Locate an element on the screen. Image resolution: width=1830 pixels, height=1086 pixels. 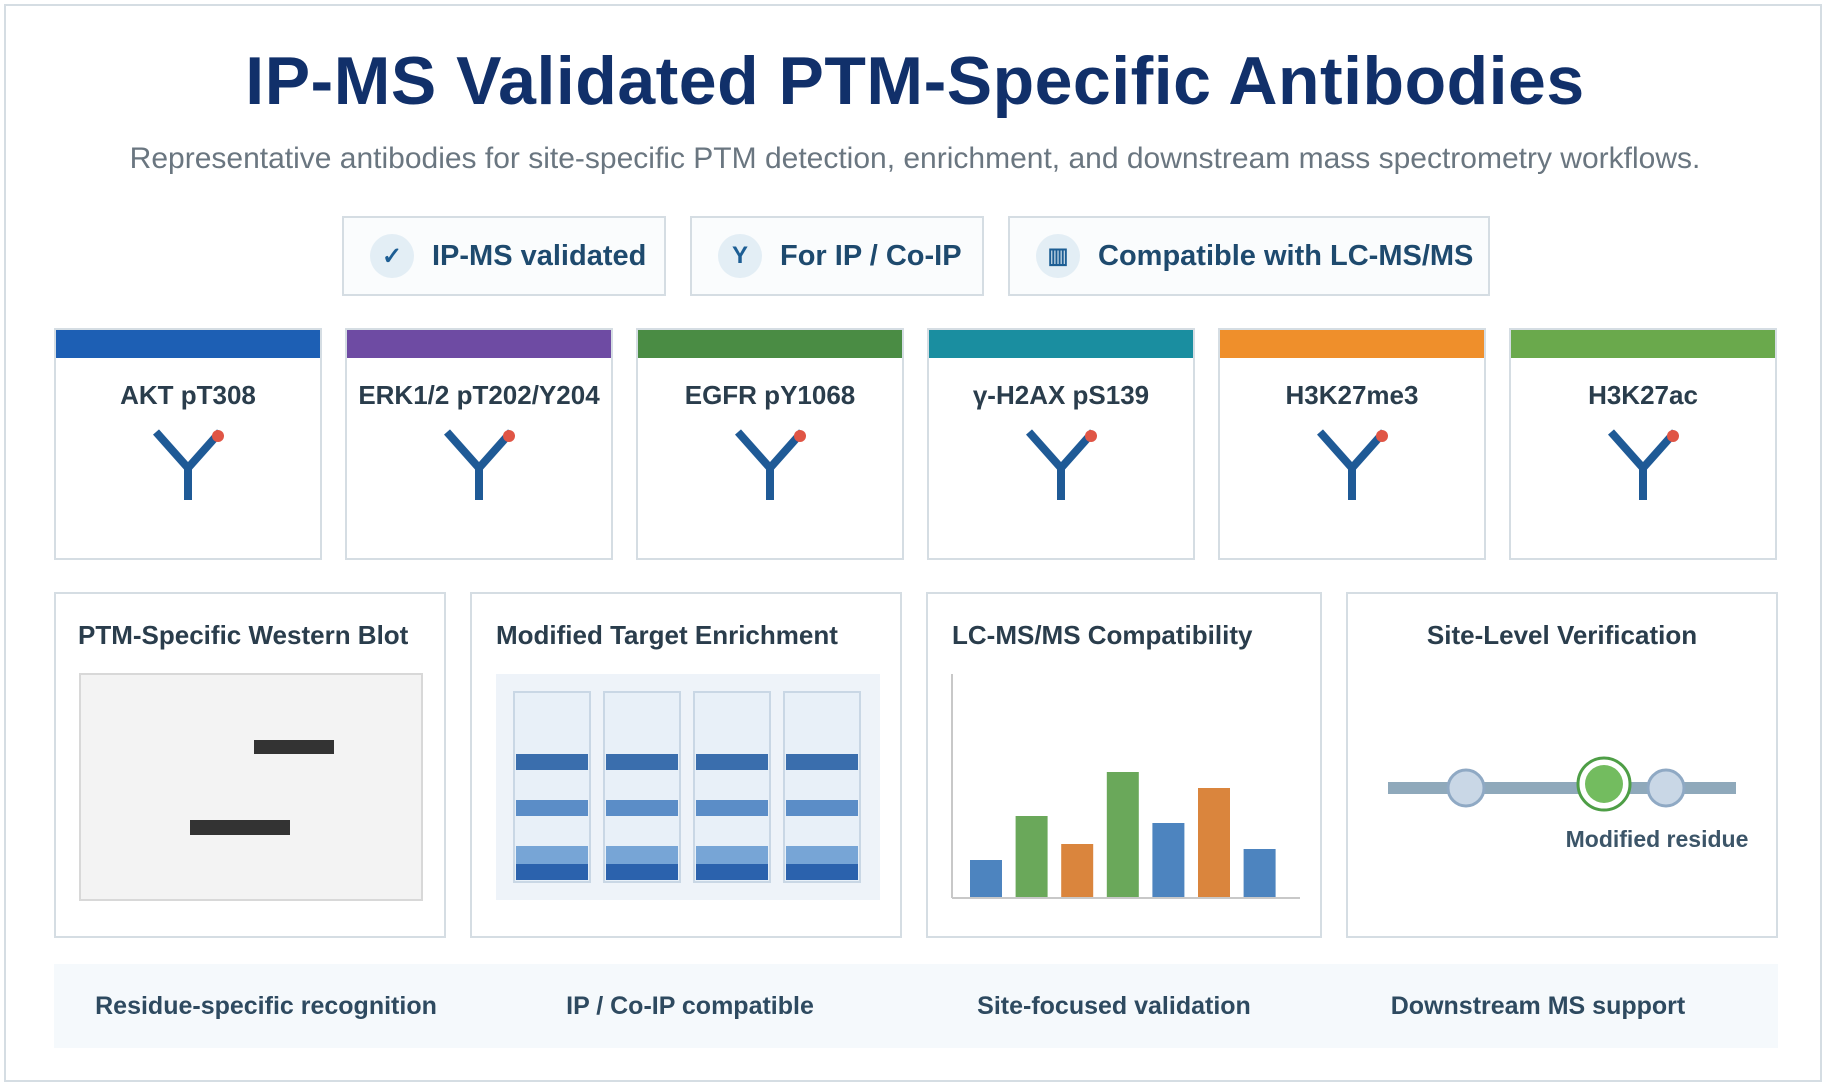
panel-title: LC-MS/MS Compatibility is located at coordinates (1102, 635).